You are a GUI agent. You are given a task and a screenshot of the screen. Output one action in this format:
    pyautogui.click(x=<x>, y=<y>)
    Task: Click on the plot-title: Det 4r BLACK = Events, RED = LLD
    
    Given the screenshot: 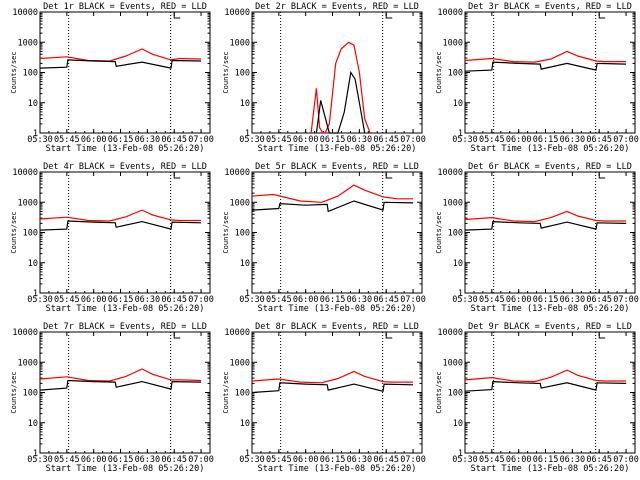 What is the action you would take?
    pyautogui.click(x=125, y=167)
    